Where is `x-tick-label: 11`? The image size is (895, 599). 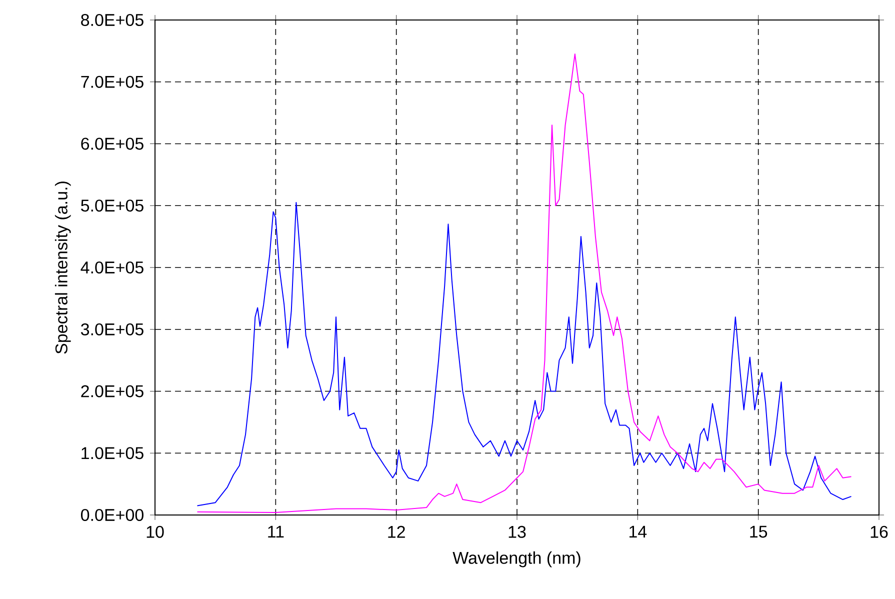 x-tick-label: 11 is located at coordinates (276, 532).